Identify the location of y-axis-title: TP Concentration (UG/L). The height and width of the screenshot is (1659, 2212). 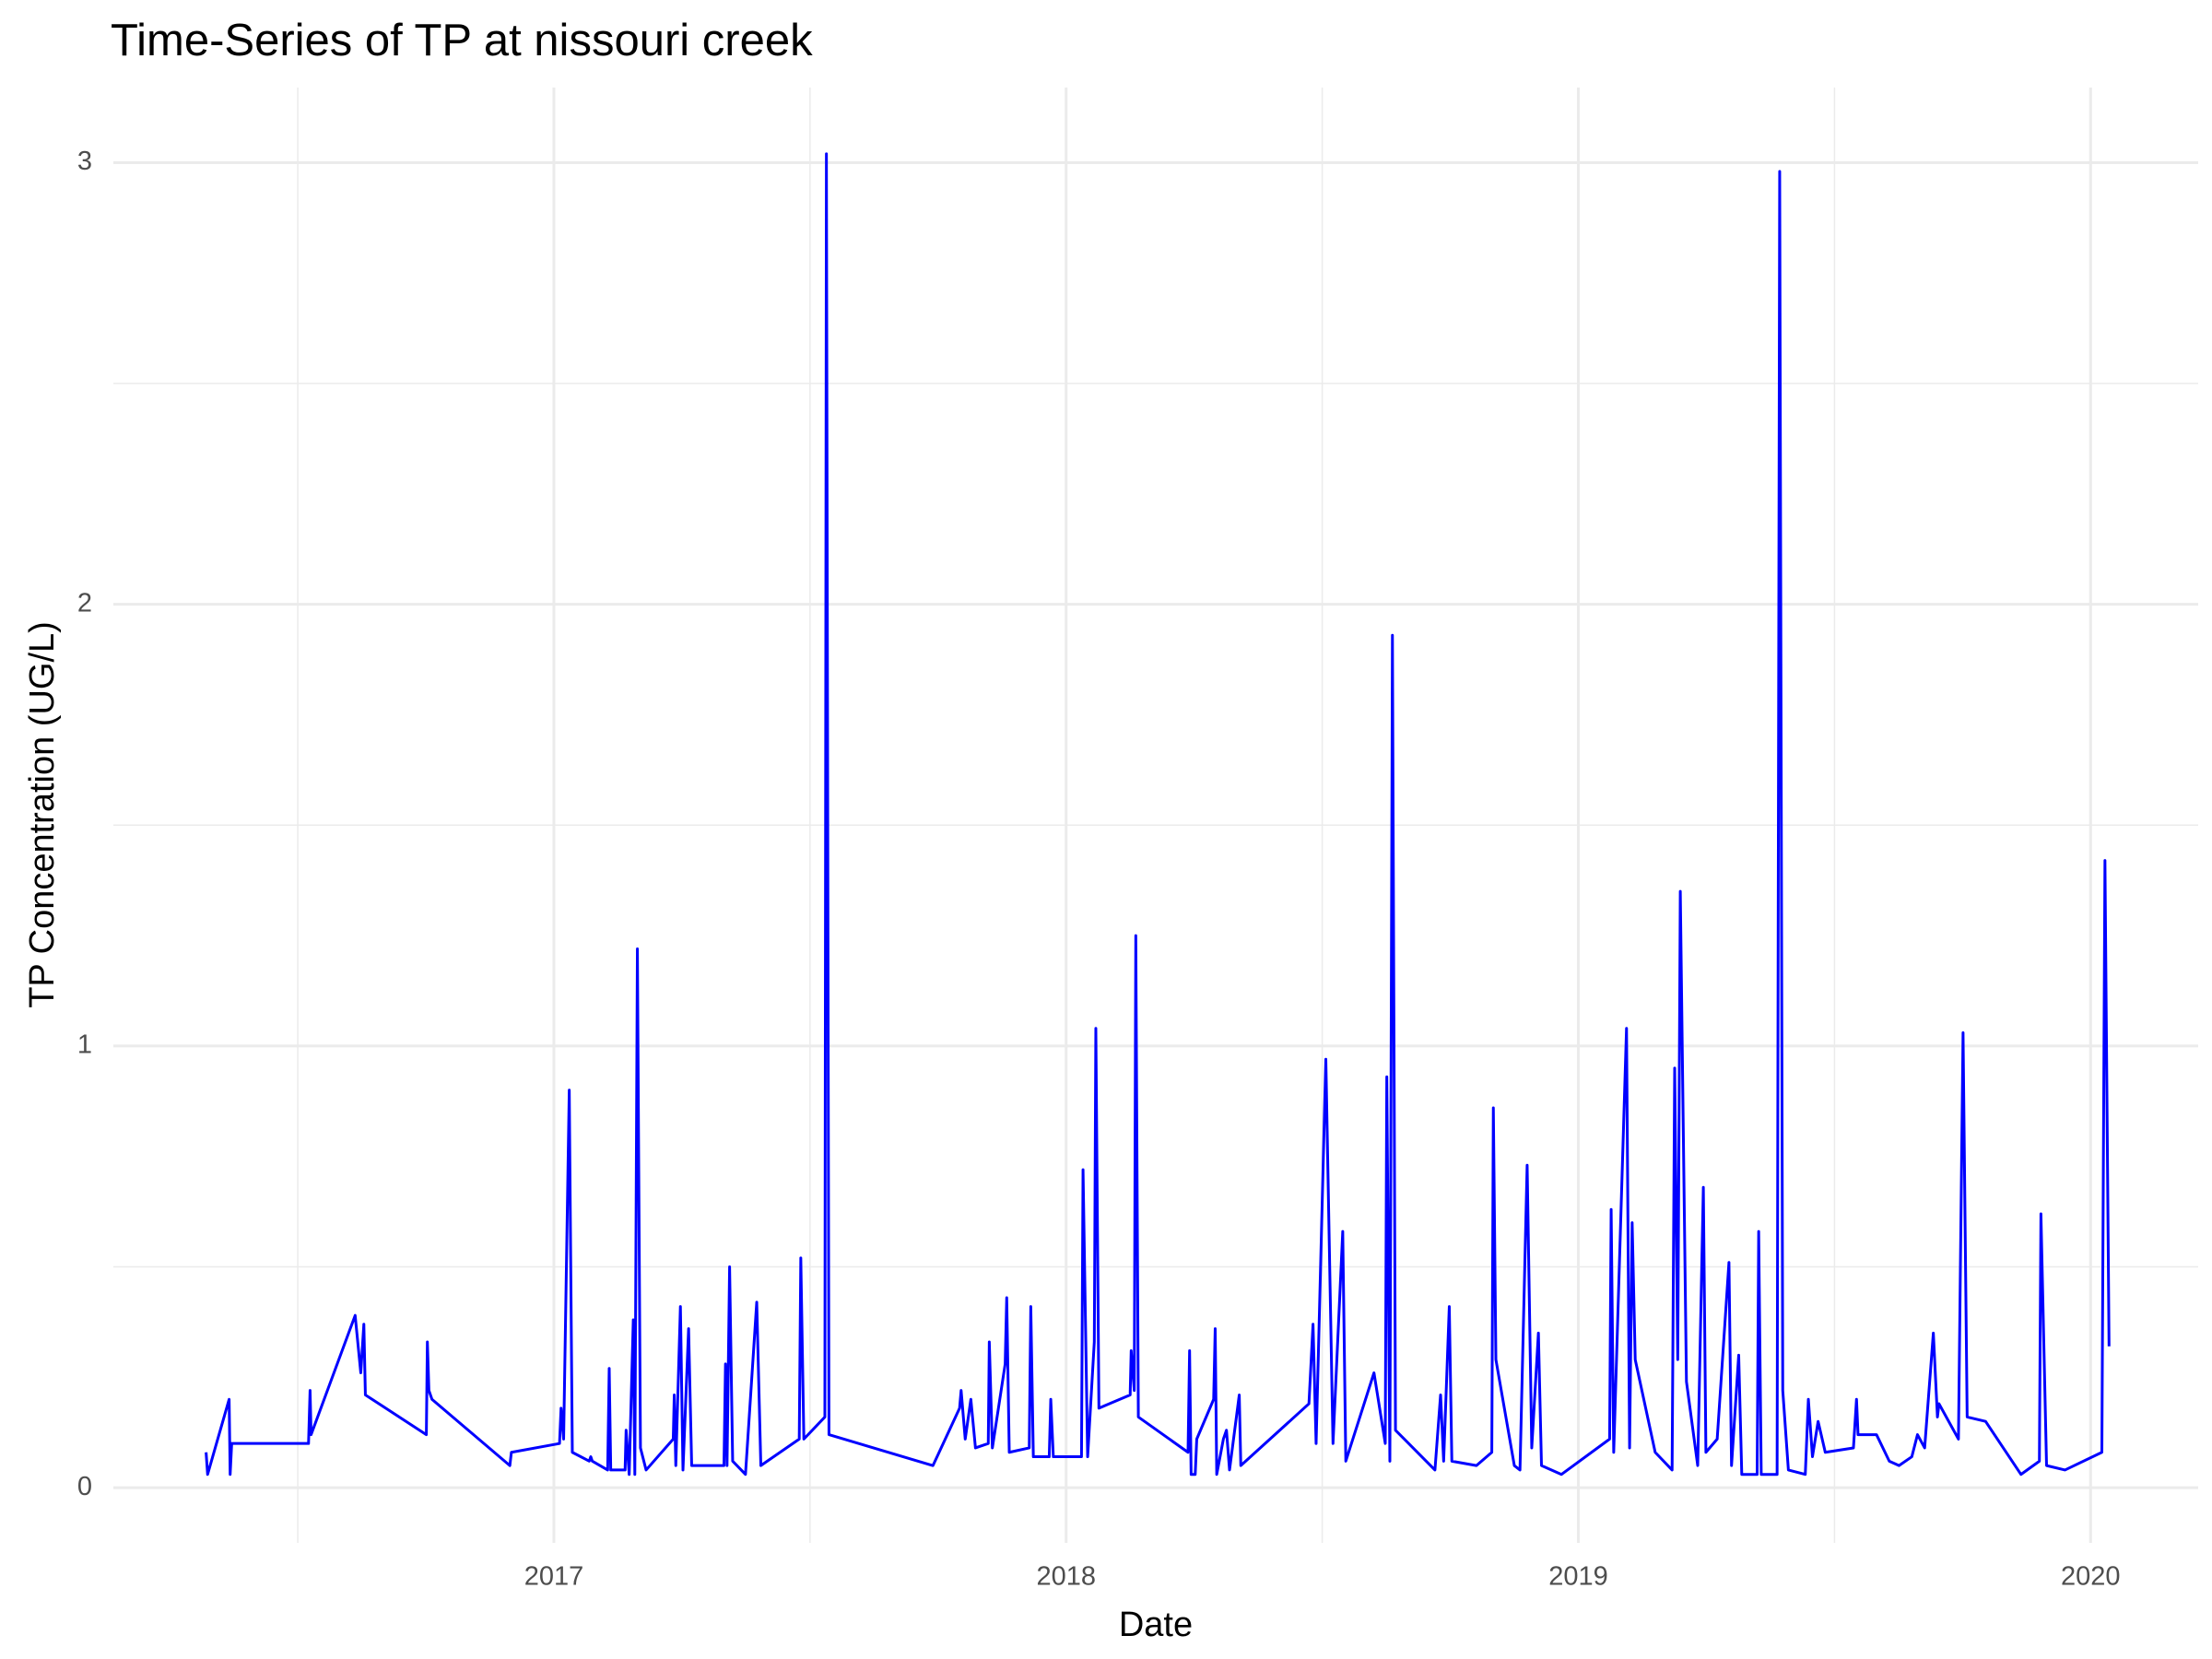
(42, 814).